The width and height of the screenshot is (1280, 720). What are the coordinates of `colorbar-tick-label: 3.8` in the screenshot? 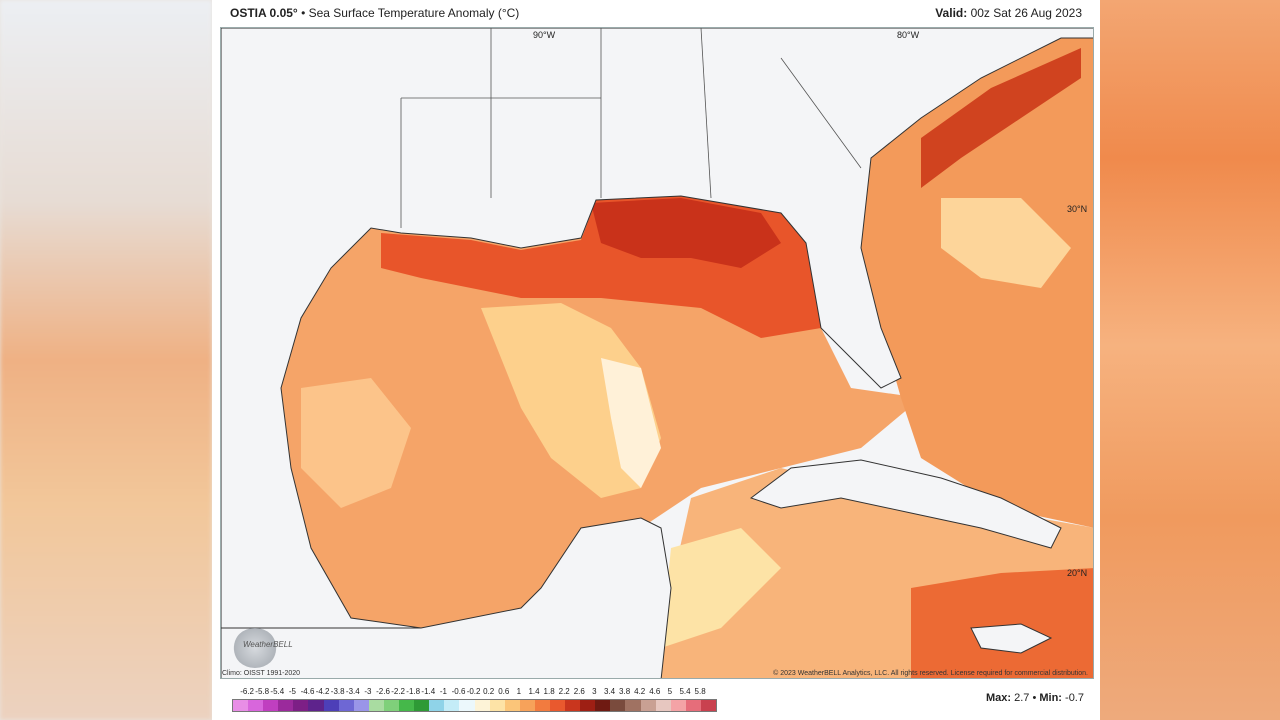 It's located at (625, 691).